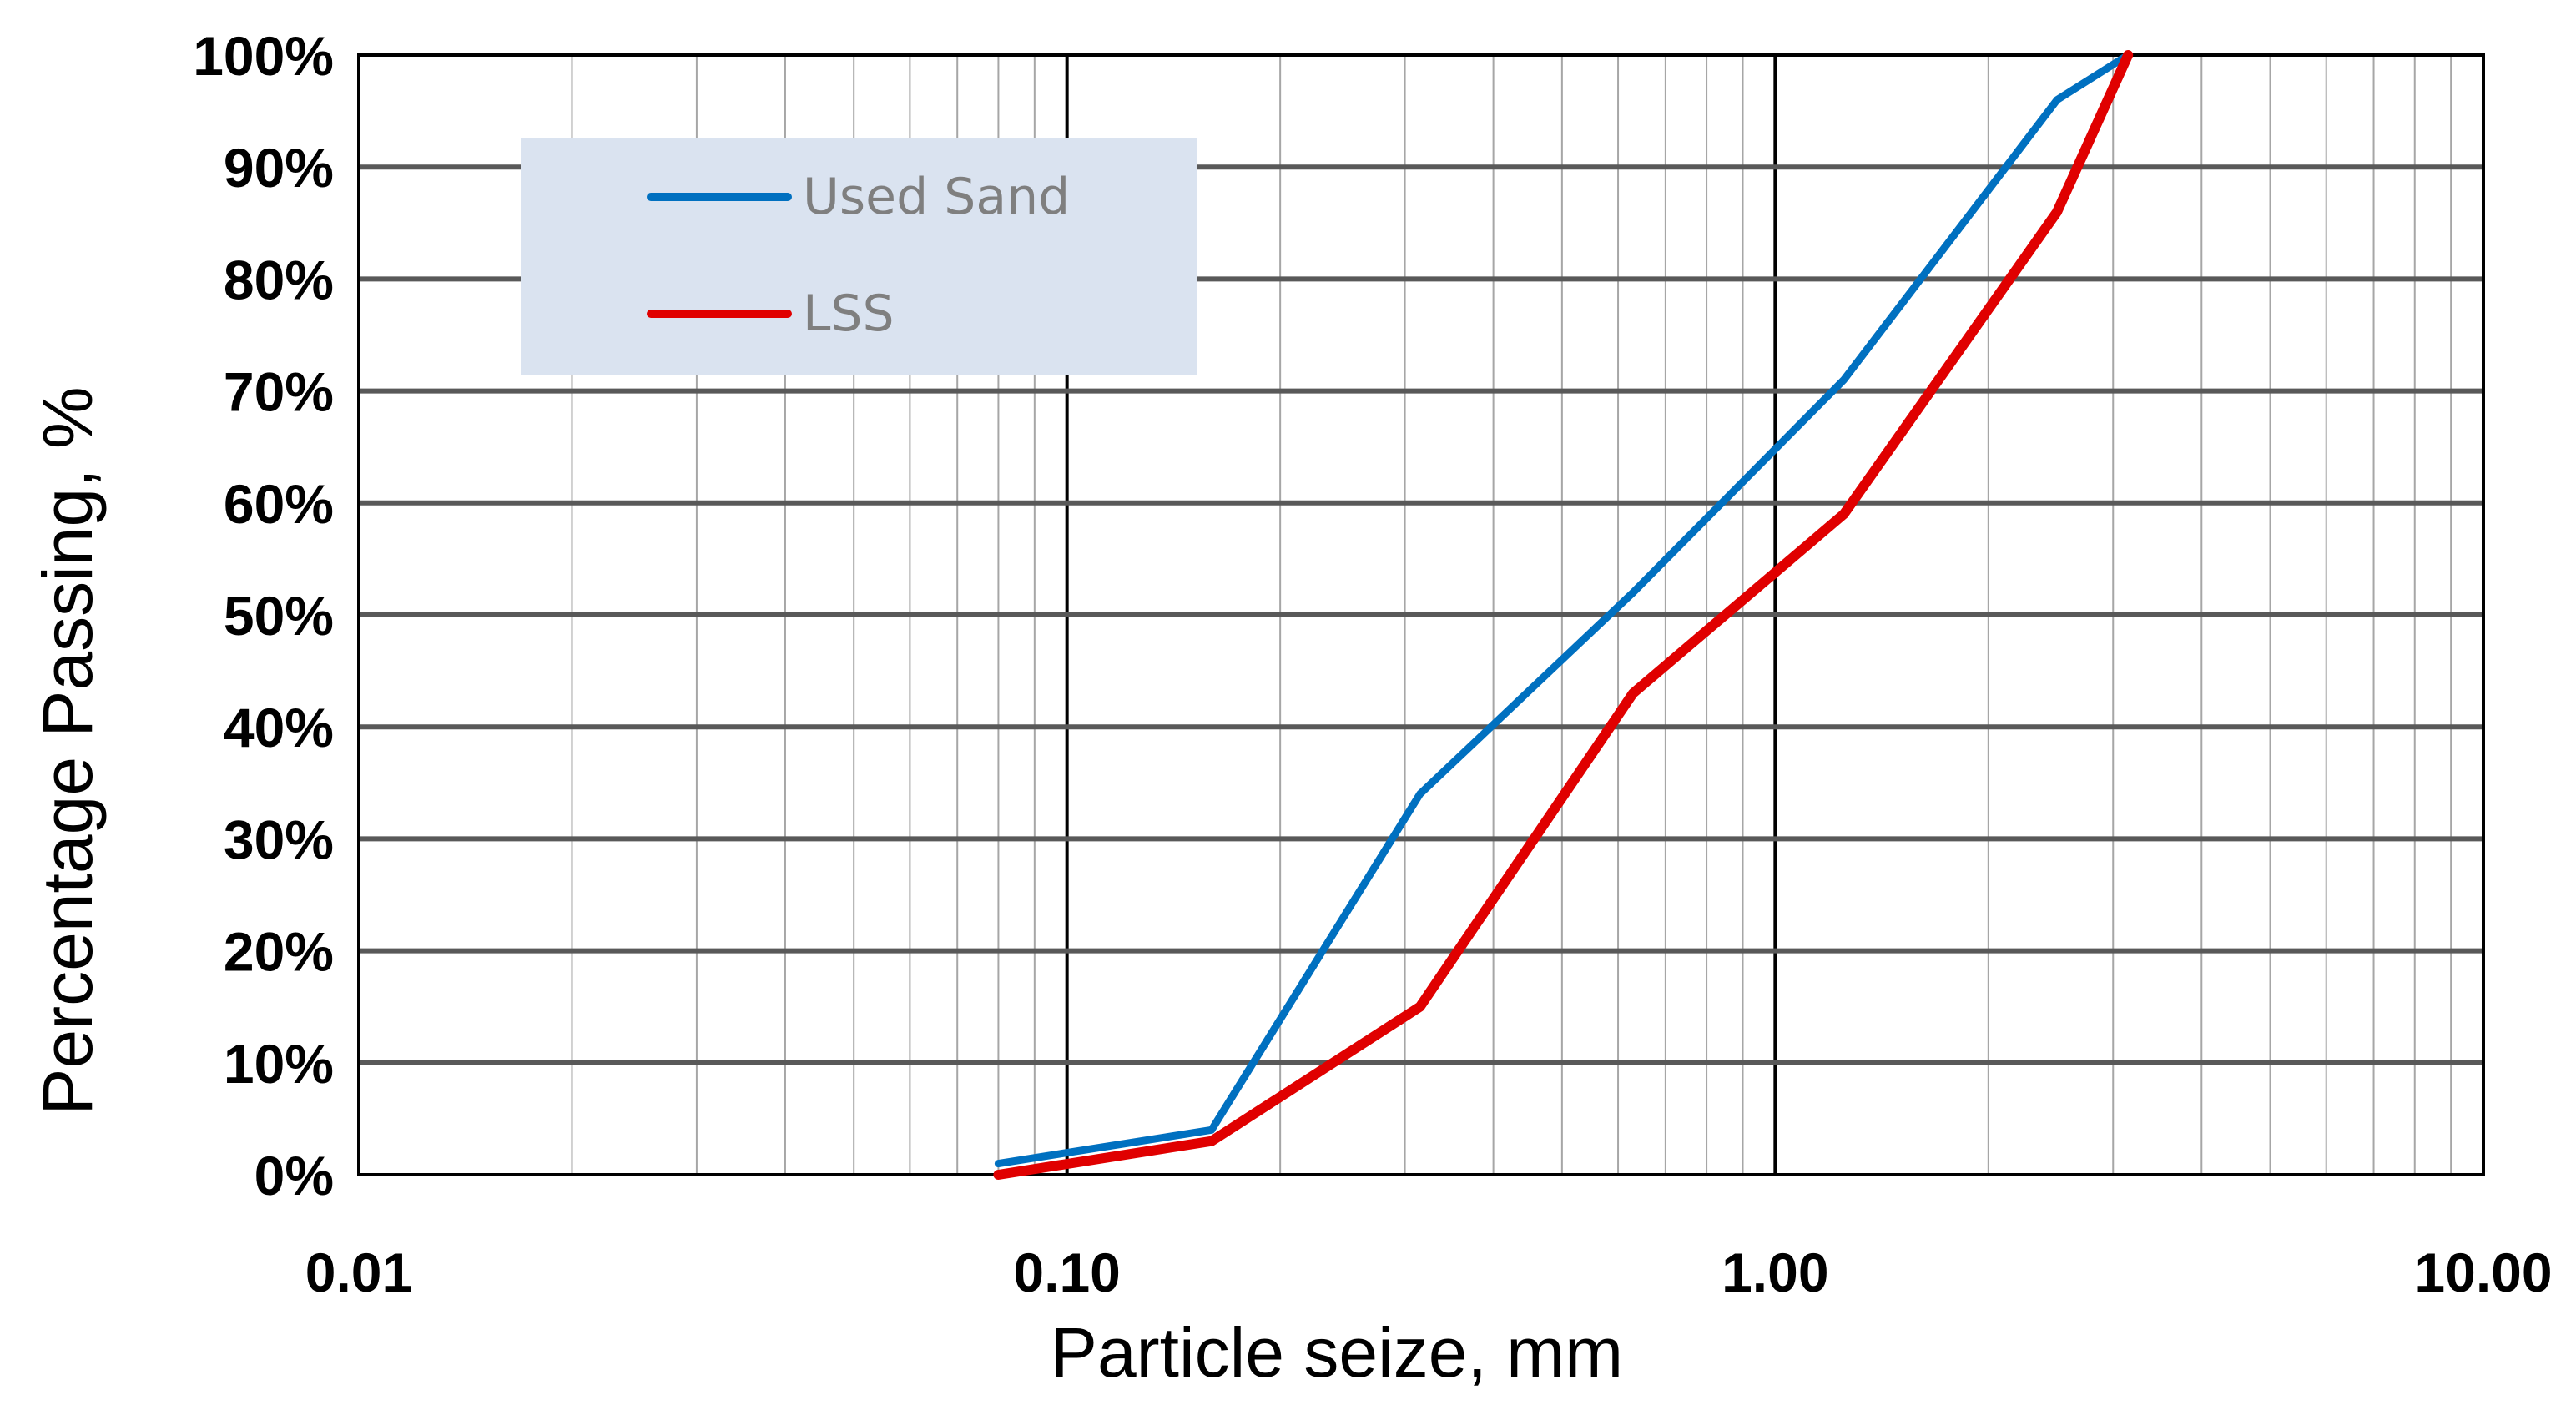  Describe the element at coordinates (279, 504) in the screenshot. I see `y-tick-label: 60%` at that location.